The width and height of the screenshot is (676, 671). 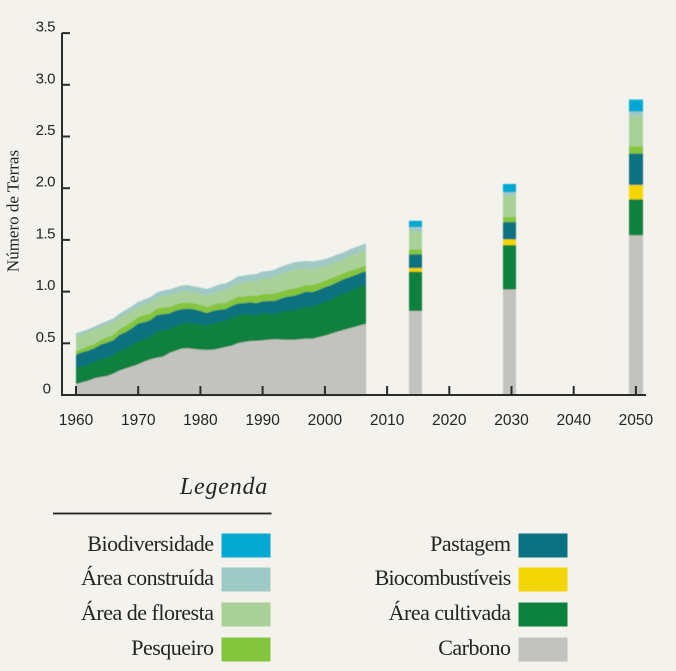 What do you see at coordinates (172, 647) in the screenshot?
I see `svg-text: Pesqueiro` at bounding box center [172, 647].